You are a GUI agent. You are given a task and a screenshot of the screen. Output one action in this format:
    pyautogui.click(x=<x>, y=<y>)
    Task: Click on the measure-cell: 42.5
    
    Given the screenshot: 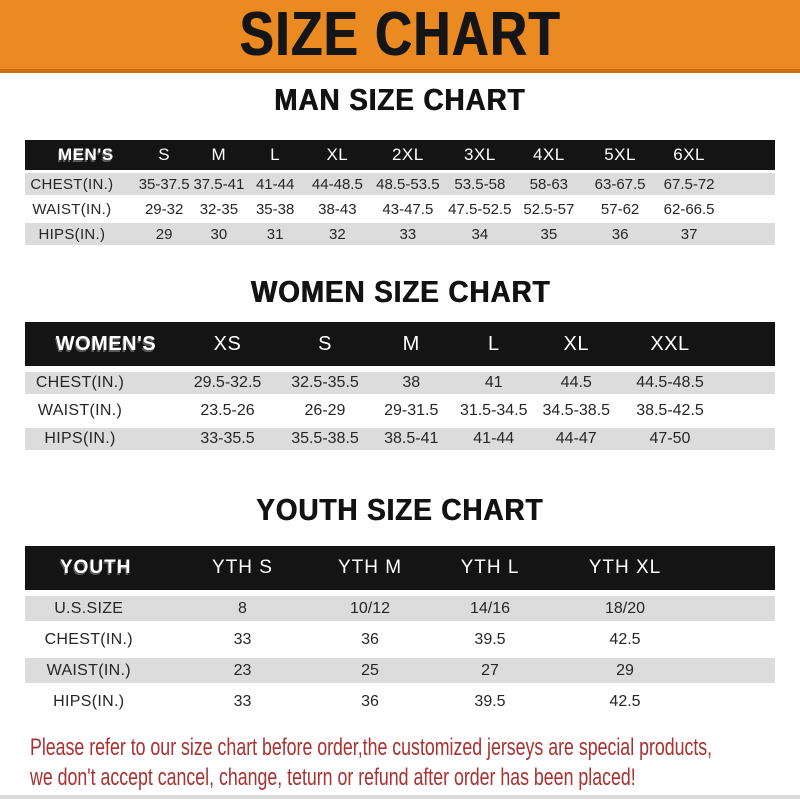 What is the action you would take?
    pyautogui.click(x=625, y=639)
    